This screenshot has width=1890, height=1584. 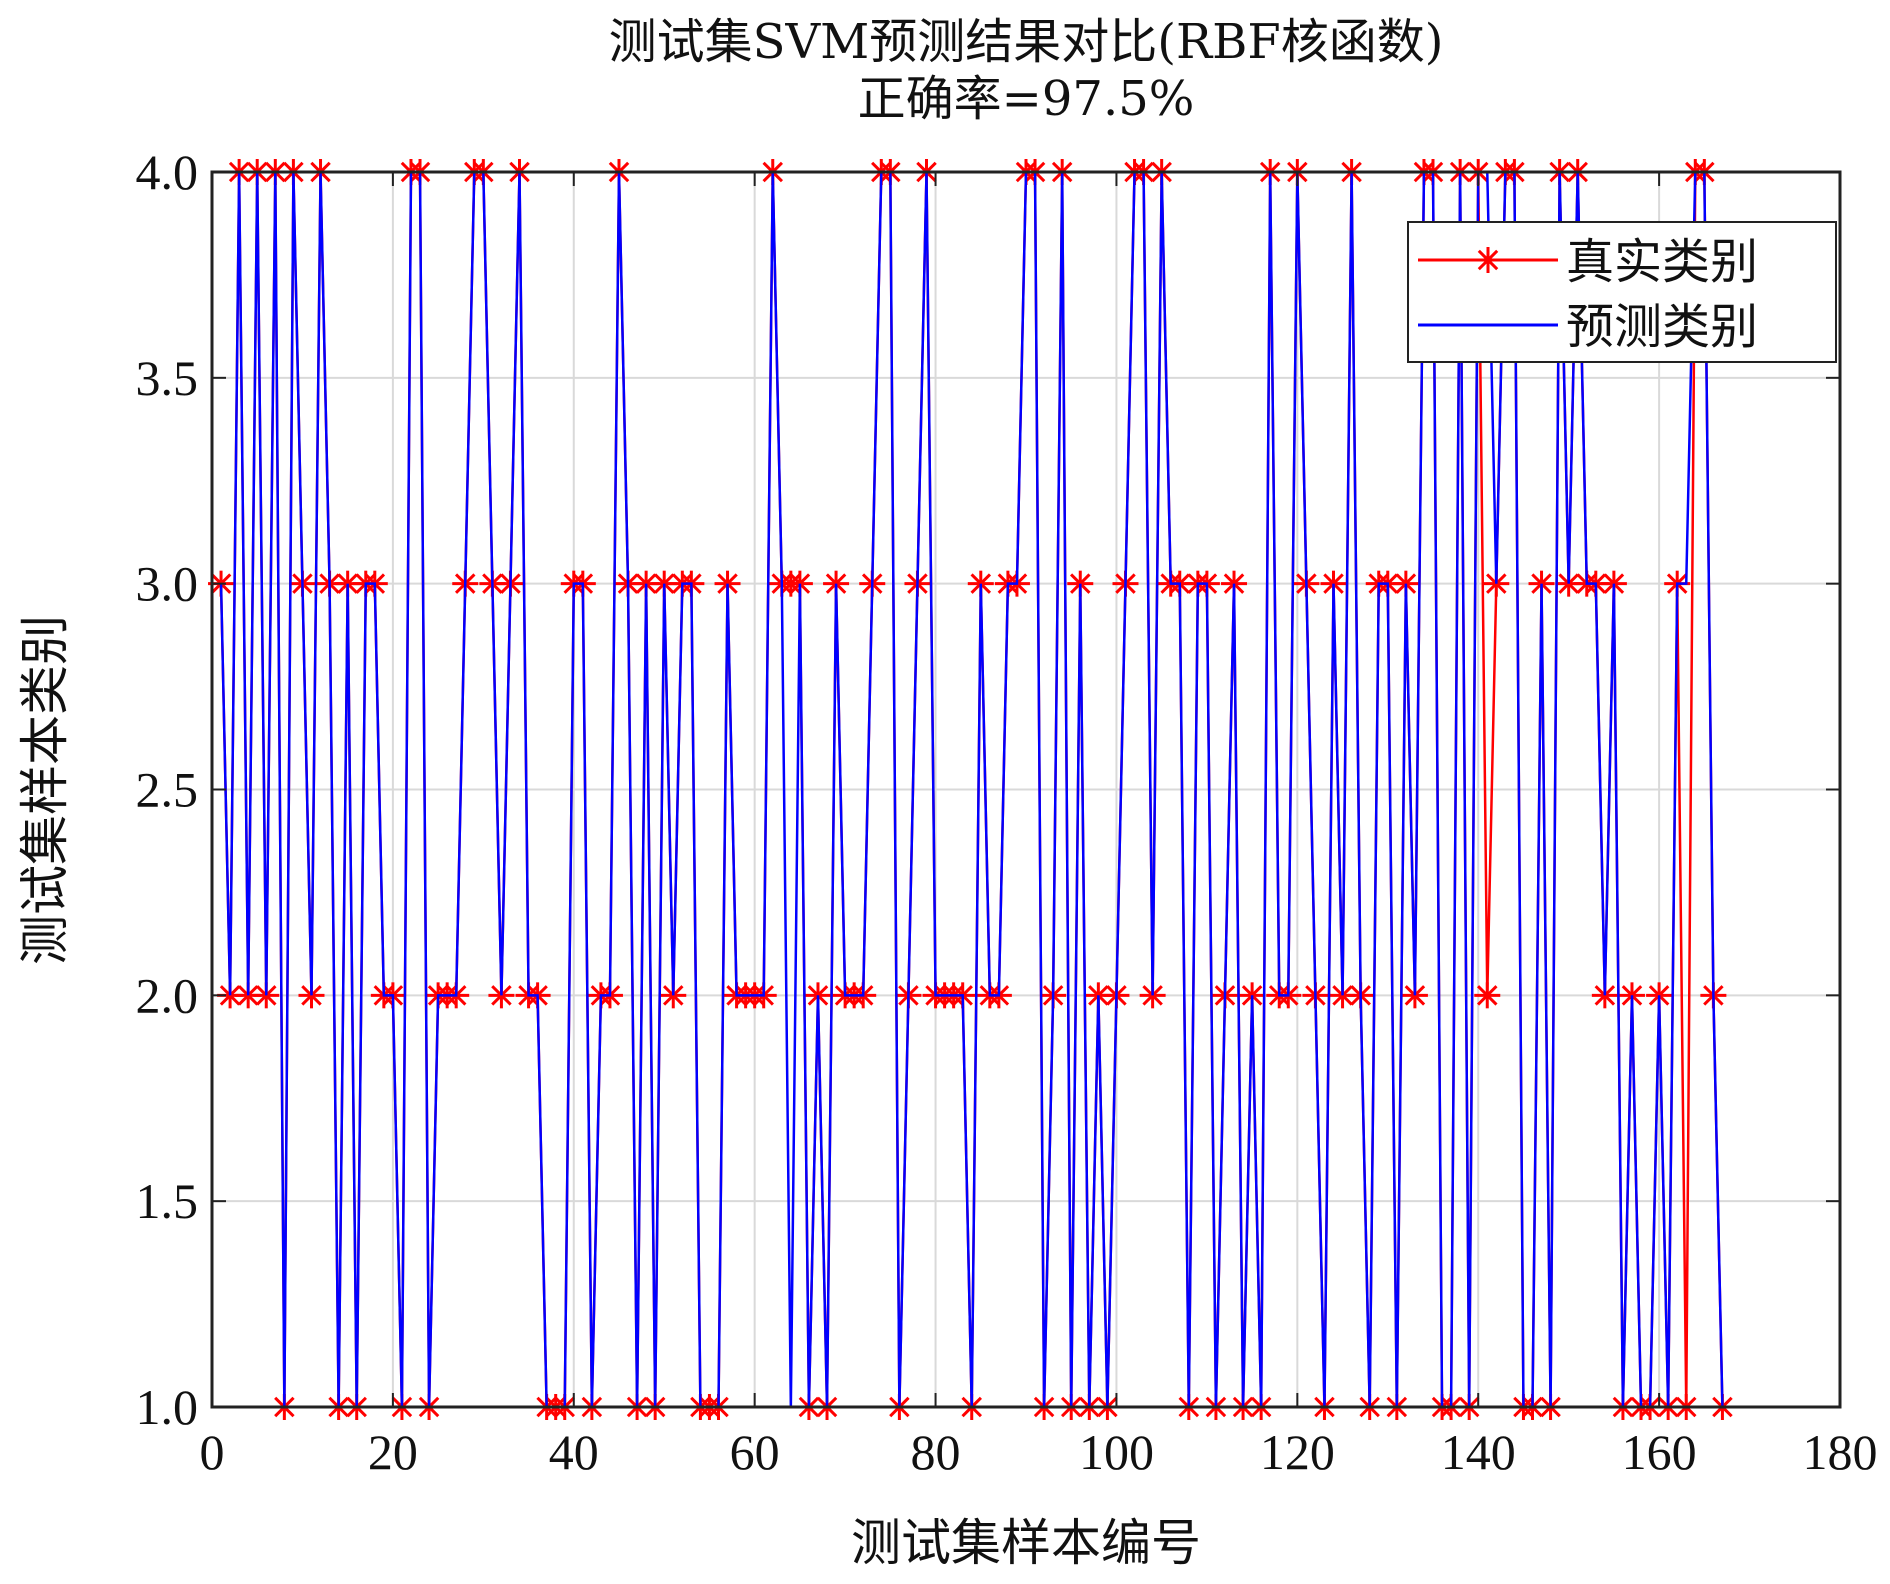 I want to click on y-tick-label: 1.5, so click(x=167, y=1201).